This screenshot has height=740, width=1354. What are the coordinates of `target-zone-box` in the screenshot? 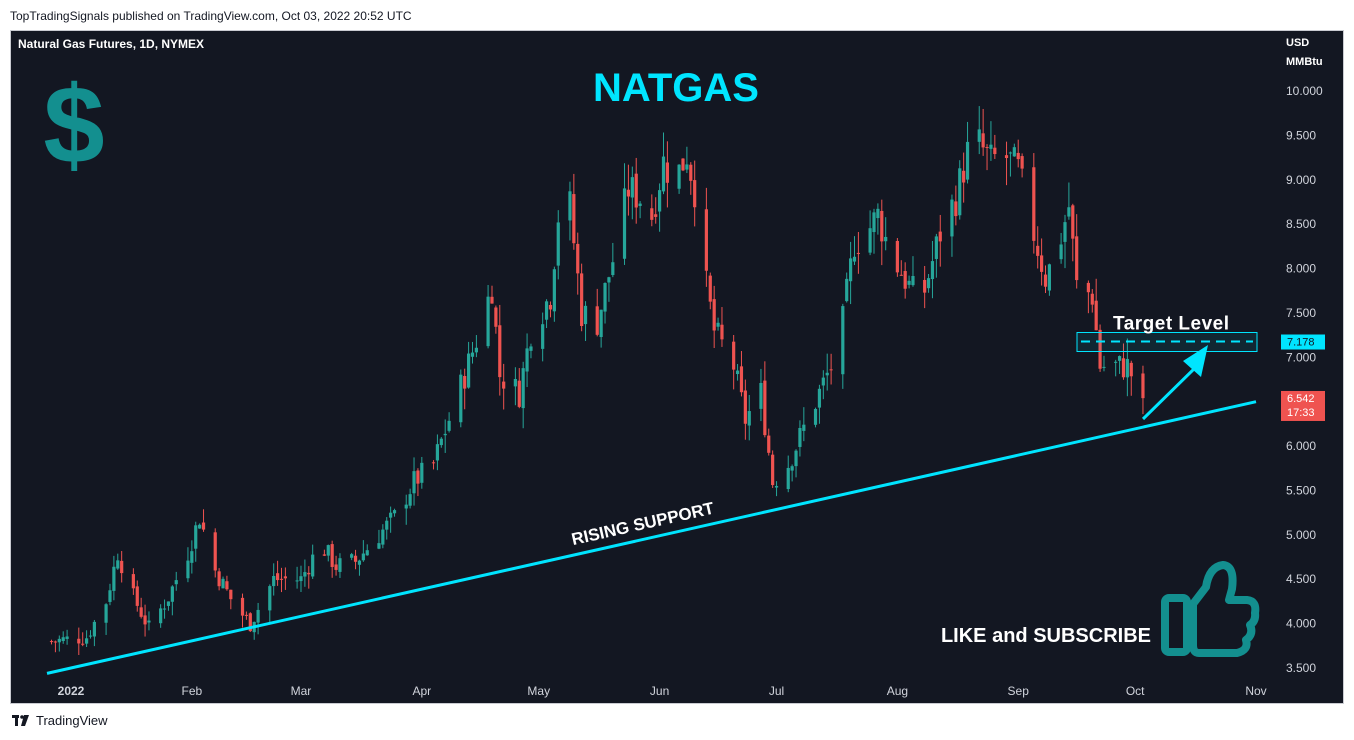 It's located at (1167, 342).